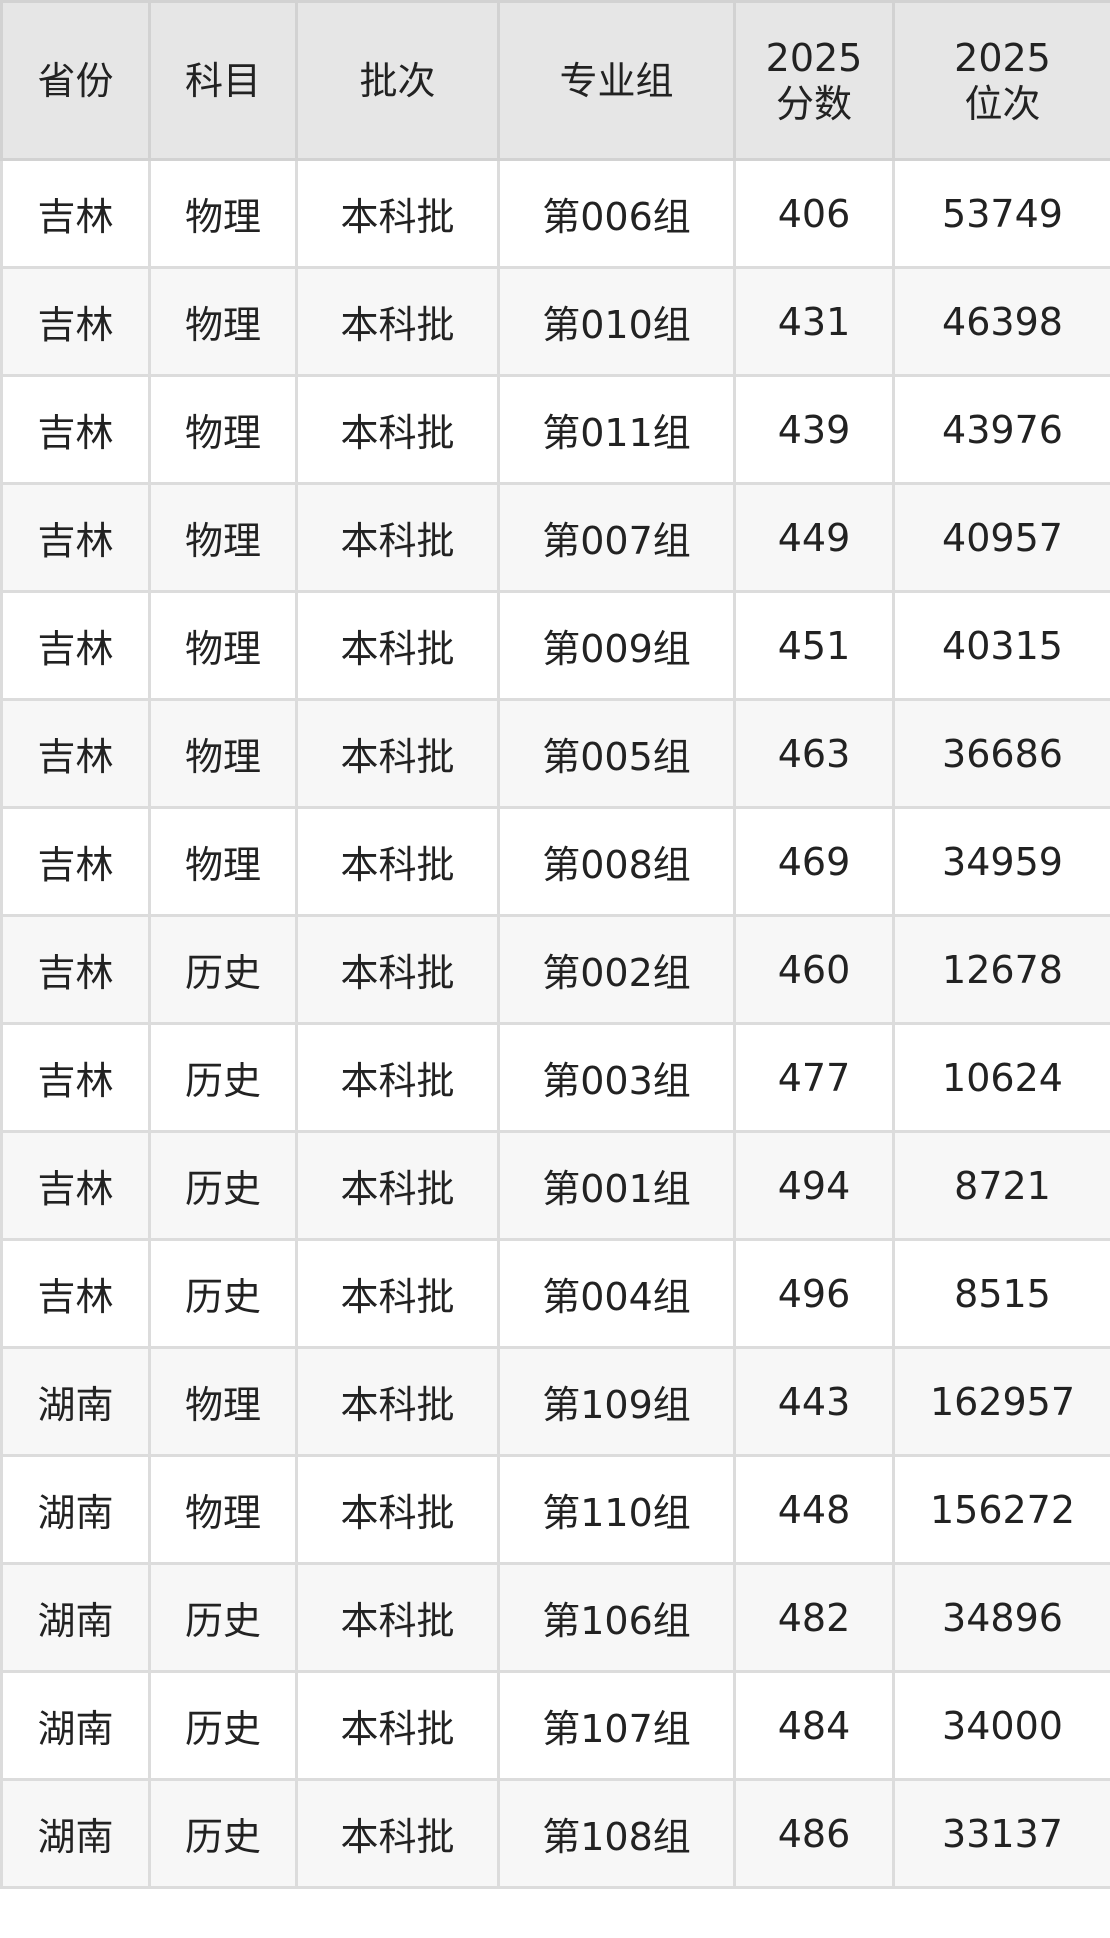 This screenshot has width=1110, height=1938. I want to click on cell-rank-2025: 162957, so click(1001, 1401).